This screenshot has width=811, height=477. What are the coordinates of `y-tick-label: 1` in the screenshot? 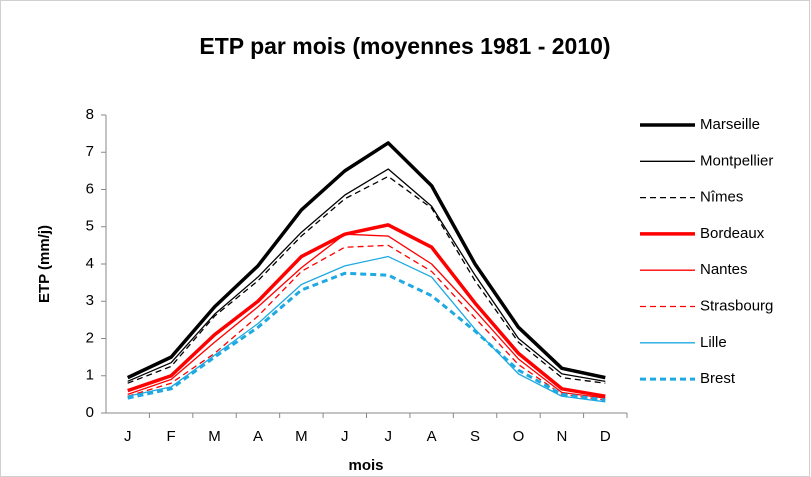 It's located at (90, 375).